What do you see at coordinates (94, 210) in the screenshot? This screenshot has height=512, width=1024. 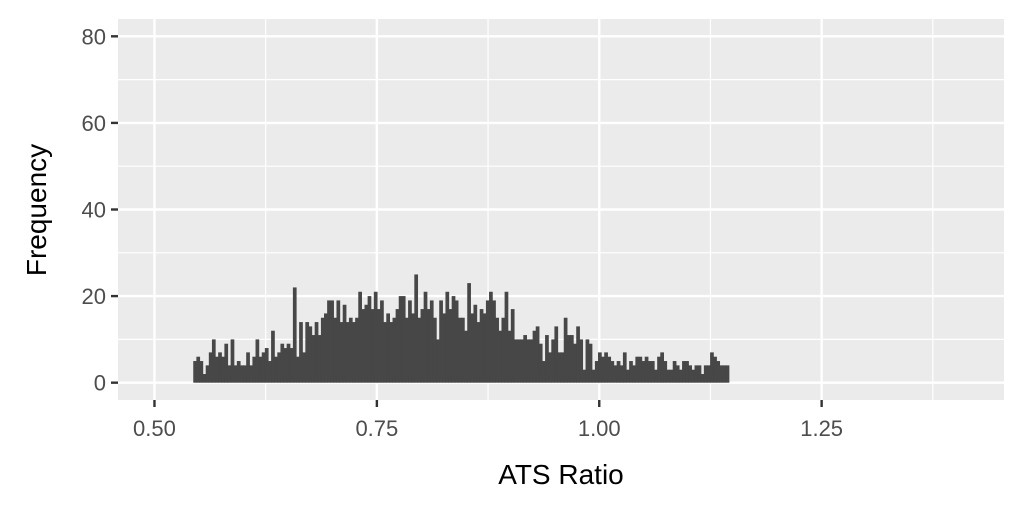 I see `y-tick-label: 40` at bounding box center [94, 210].